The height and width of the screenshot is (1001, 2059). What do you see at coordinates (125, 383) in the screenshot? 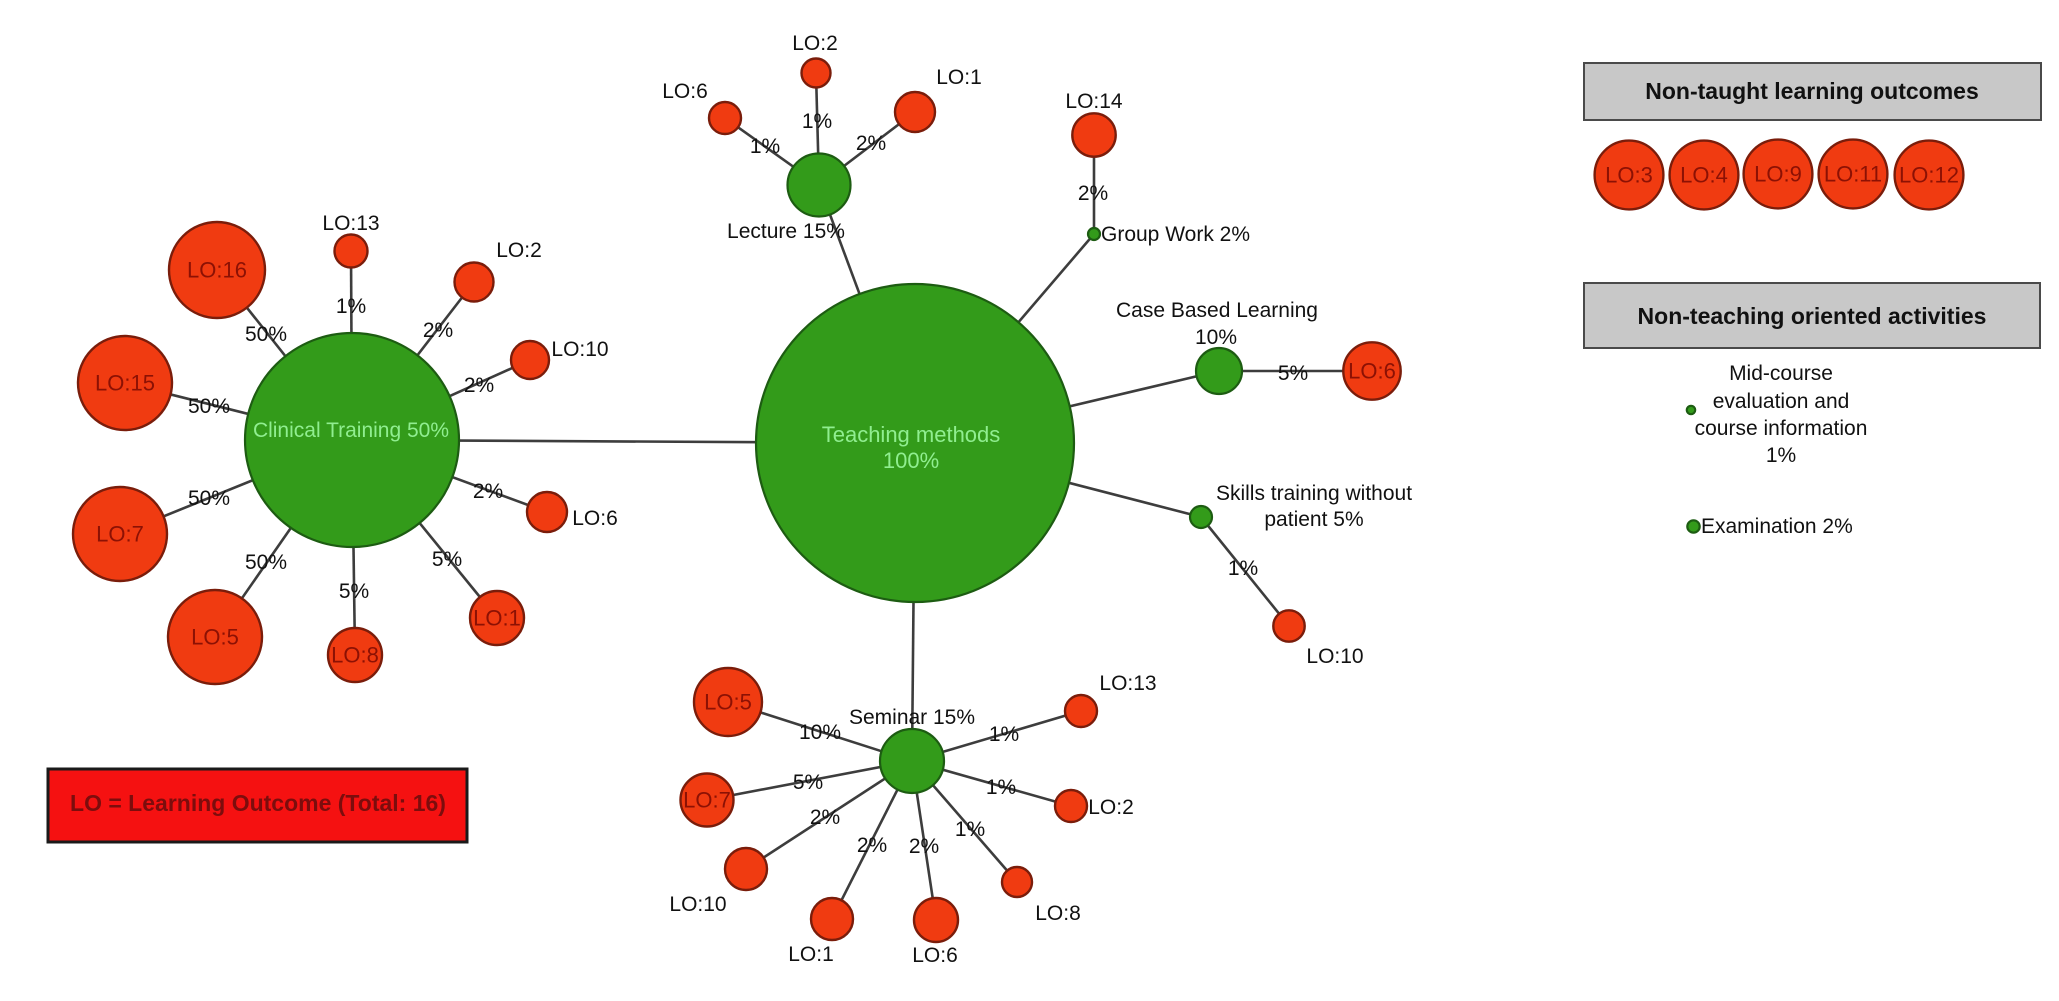
I see `svg-text: LO:15` at bounding box center [125, 383].